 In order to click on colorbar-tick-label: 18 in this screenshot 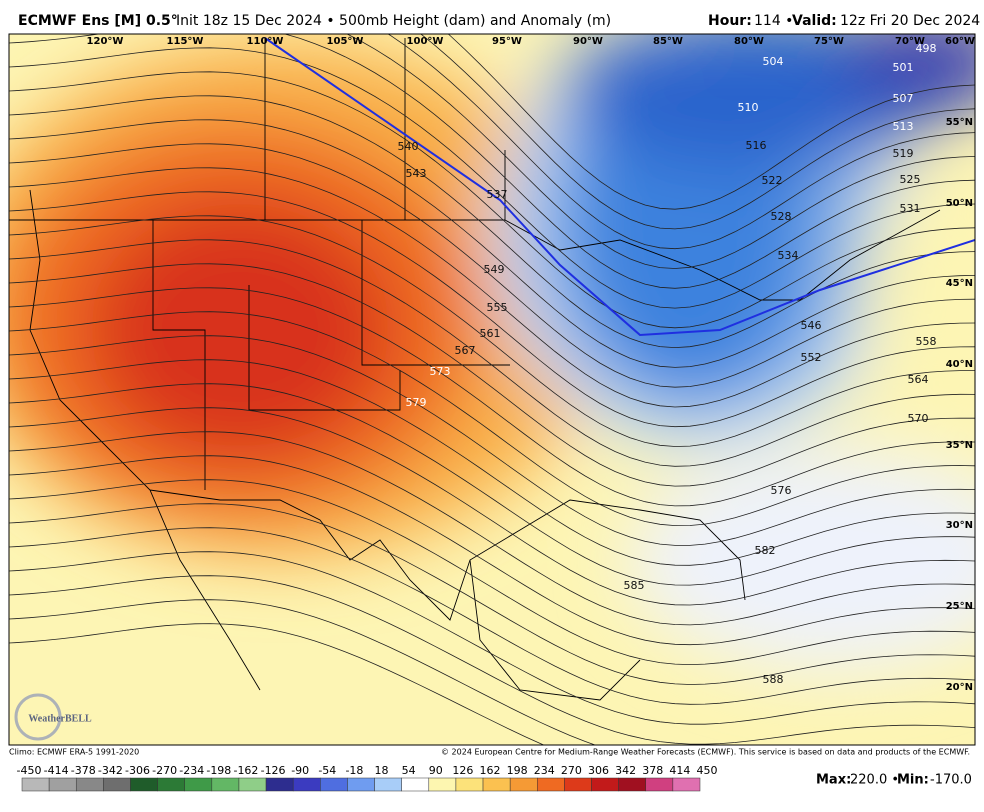, I will do `click(382, 770)`.